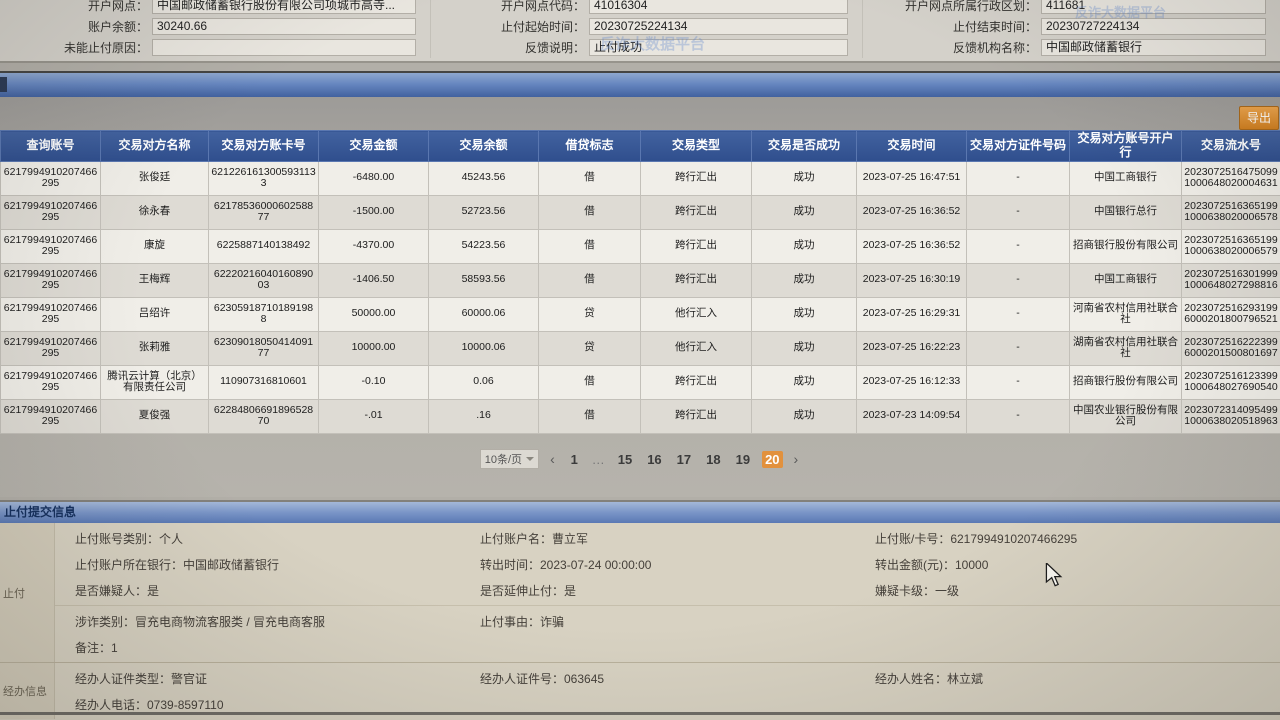  What do you see at coordinates (1153, 47) in the screenshot?
I see `field-value-box: 中国邮政储蓄银行` at bounding box center [1153, 47].